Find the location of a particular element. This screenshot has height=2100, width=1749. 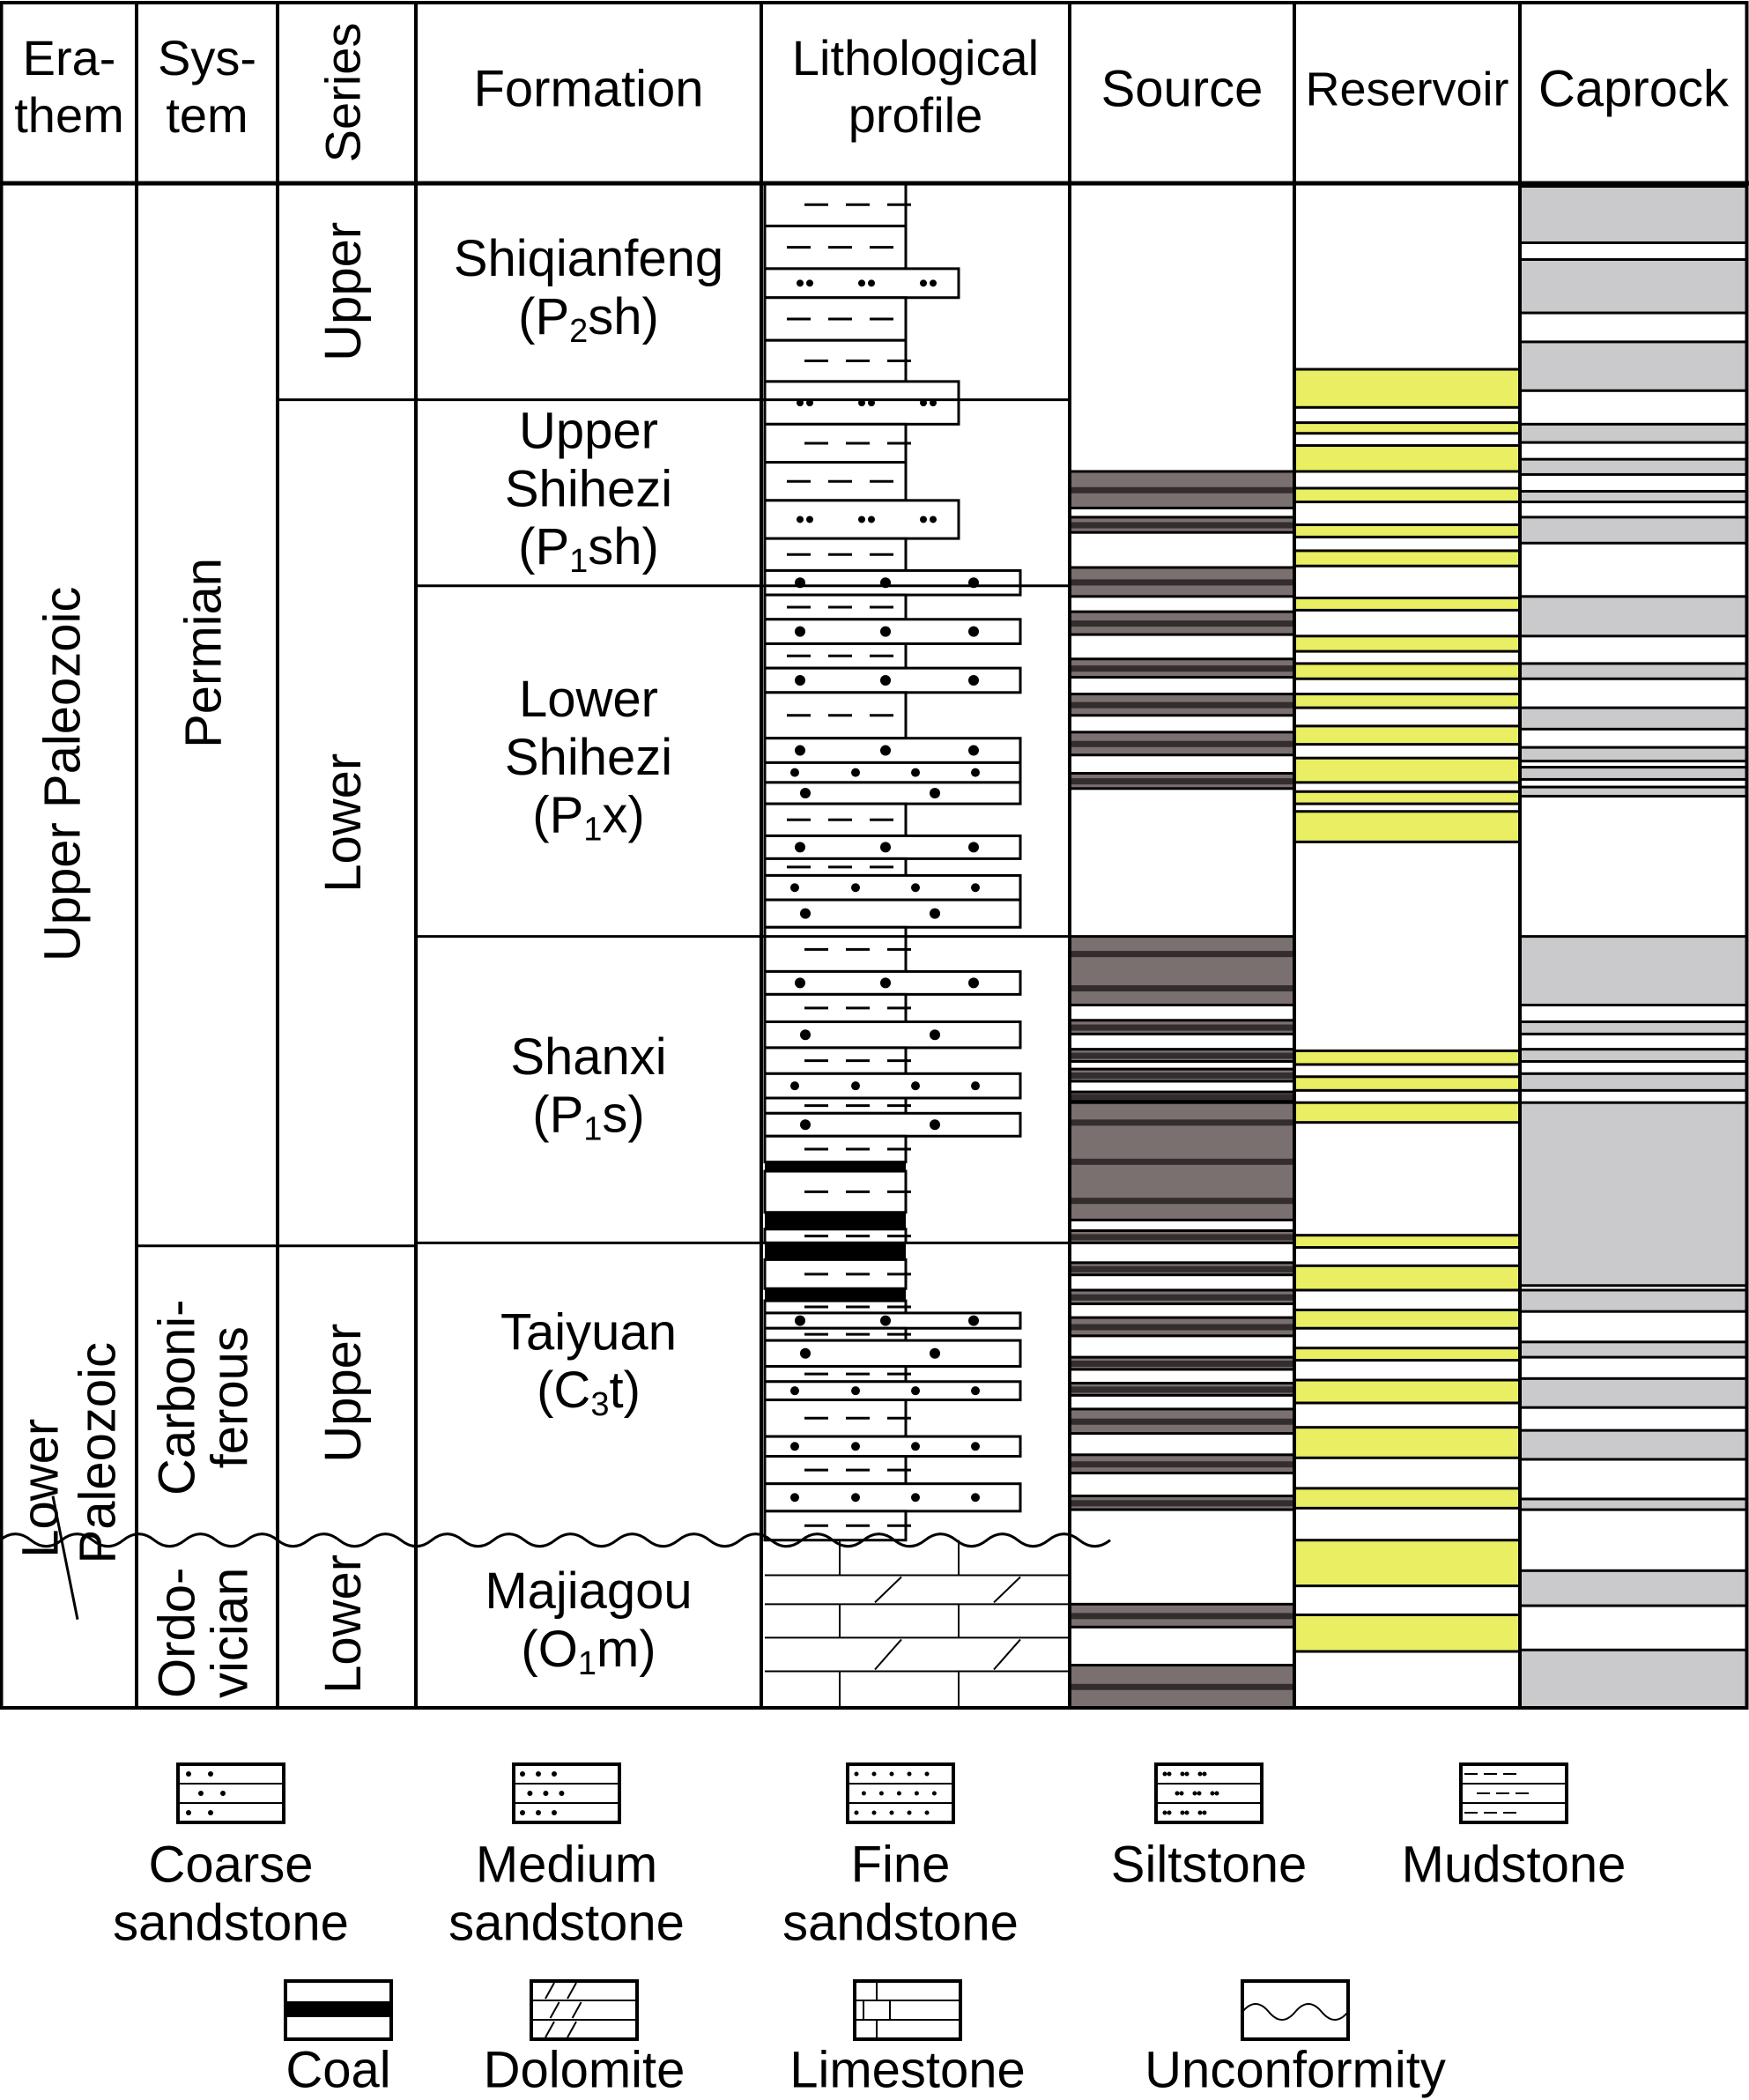

medium-sandstone-bed is located at coordinates (892, 913).